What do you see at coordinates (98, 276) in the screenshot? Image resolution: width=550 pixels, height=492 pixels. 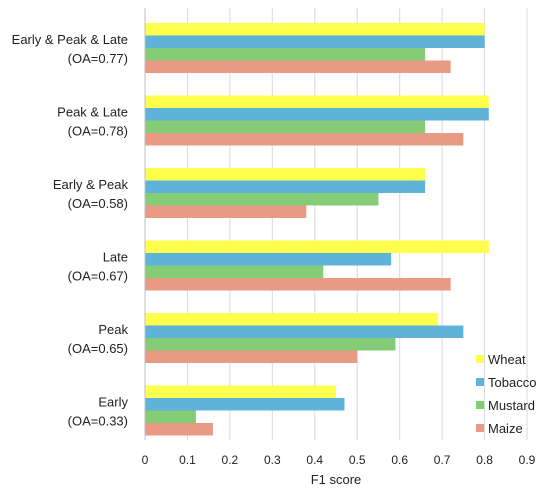 I see `category-oa-label: (OA=0.67)` at bounding box center [98, 276].